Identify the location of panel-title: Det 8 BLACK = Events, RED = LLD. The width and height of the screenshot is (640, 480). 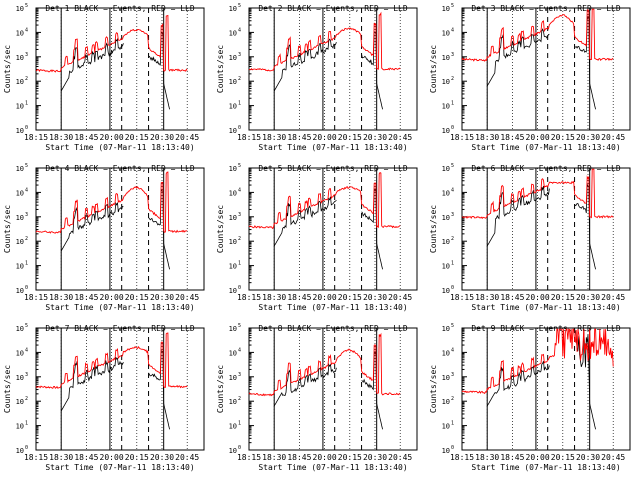
(332, 328).